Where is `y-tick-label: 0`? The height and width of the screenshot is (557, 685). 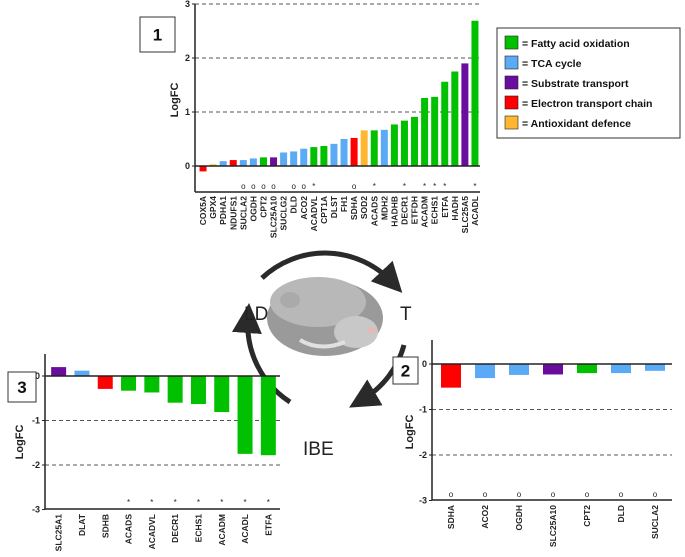
y-tick-label: 0 is located at coordinates (187, 166).